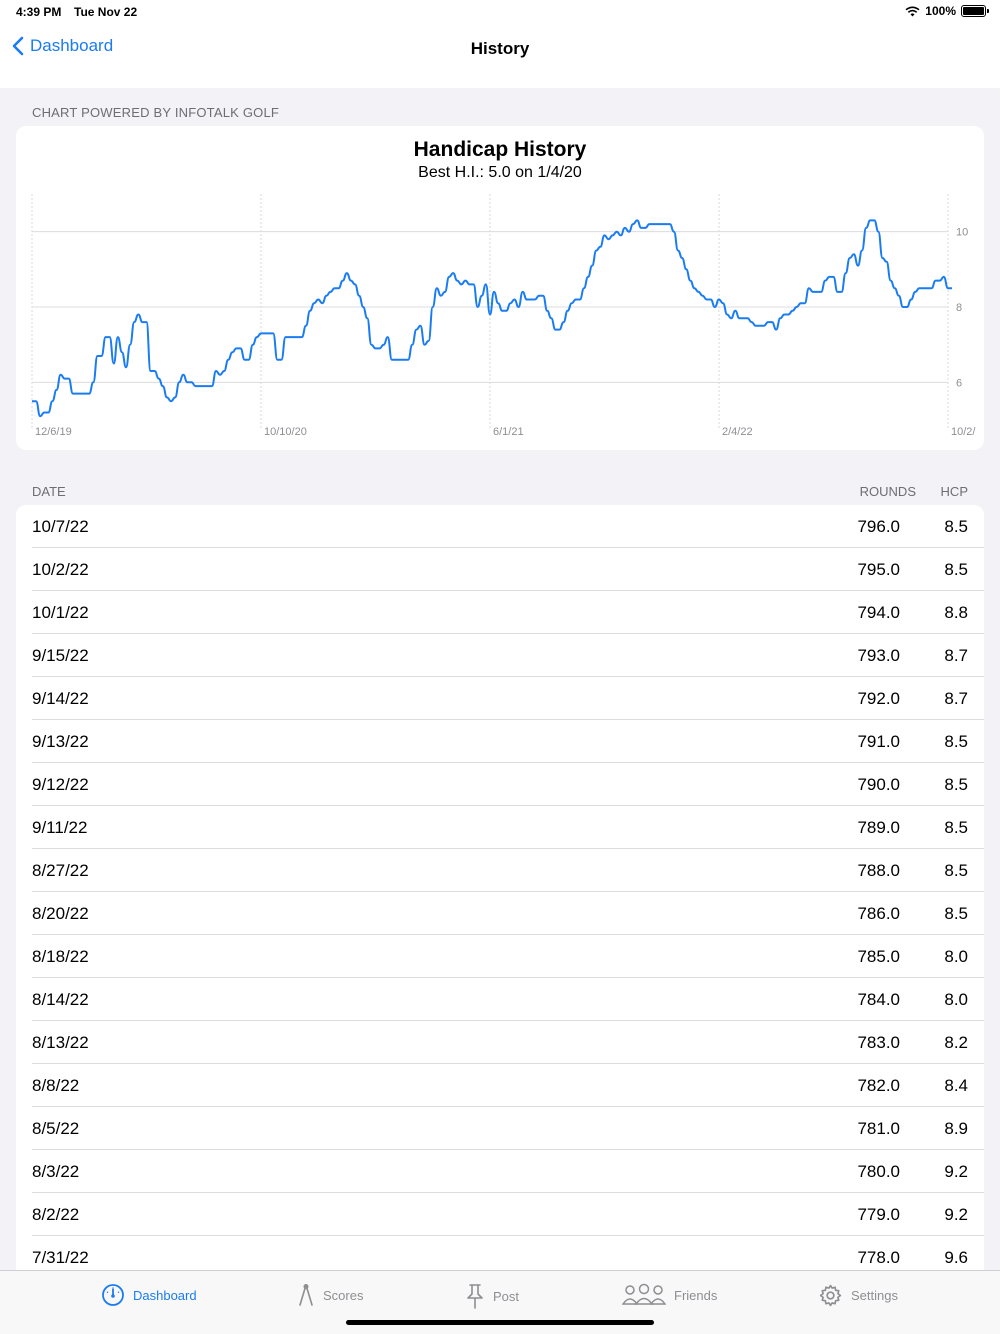 The height and width of the screenshot is (1334, 1000). What do you see at coordinates (830, 1295) in the screenshot?
I see `settings-gear-icon` at bounding box center [830, 1295].